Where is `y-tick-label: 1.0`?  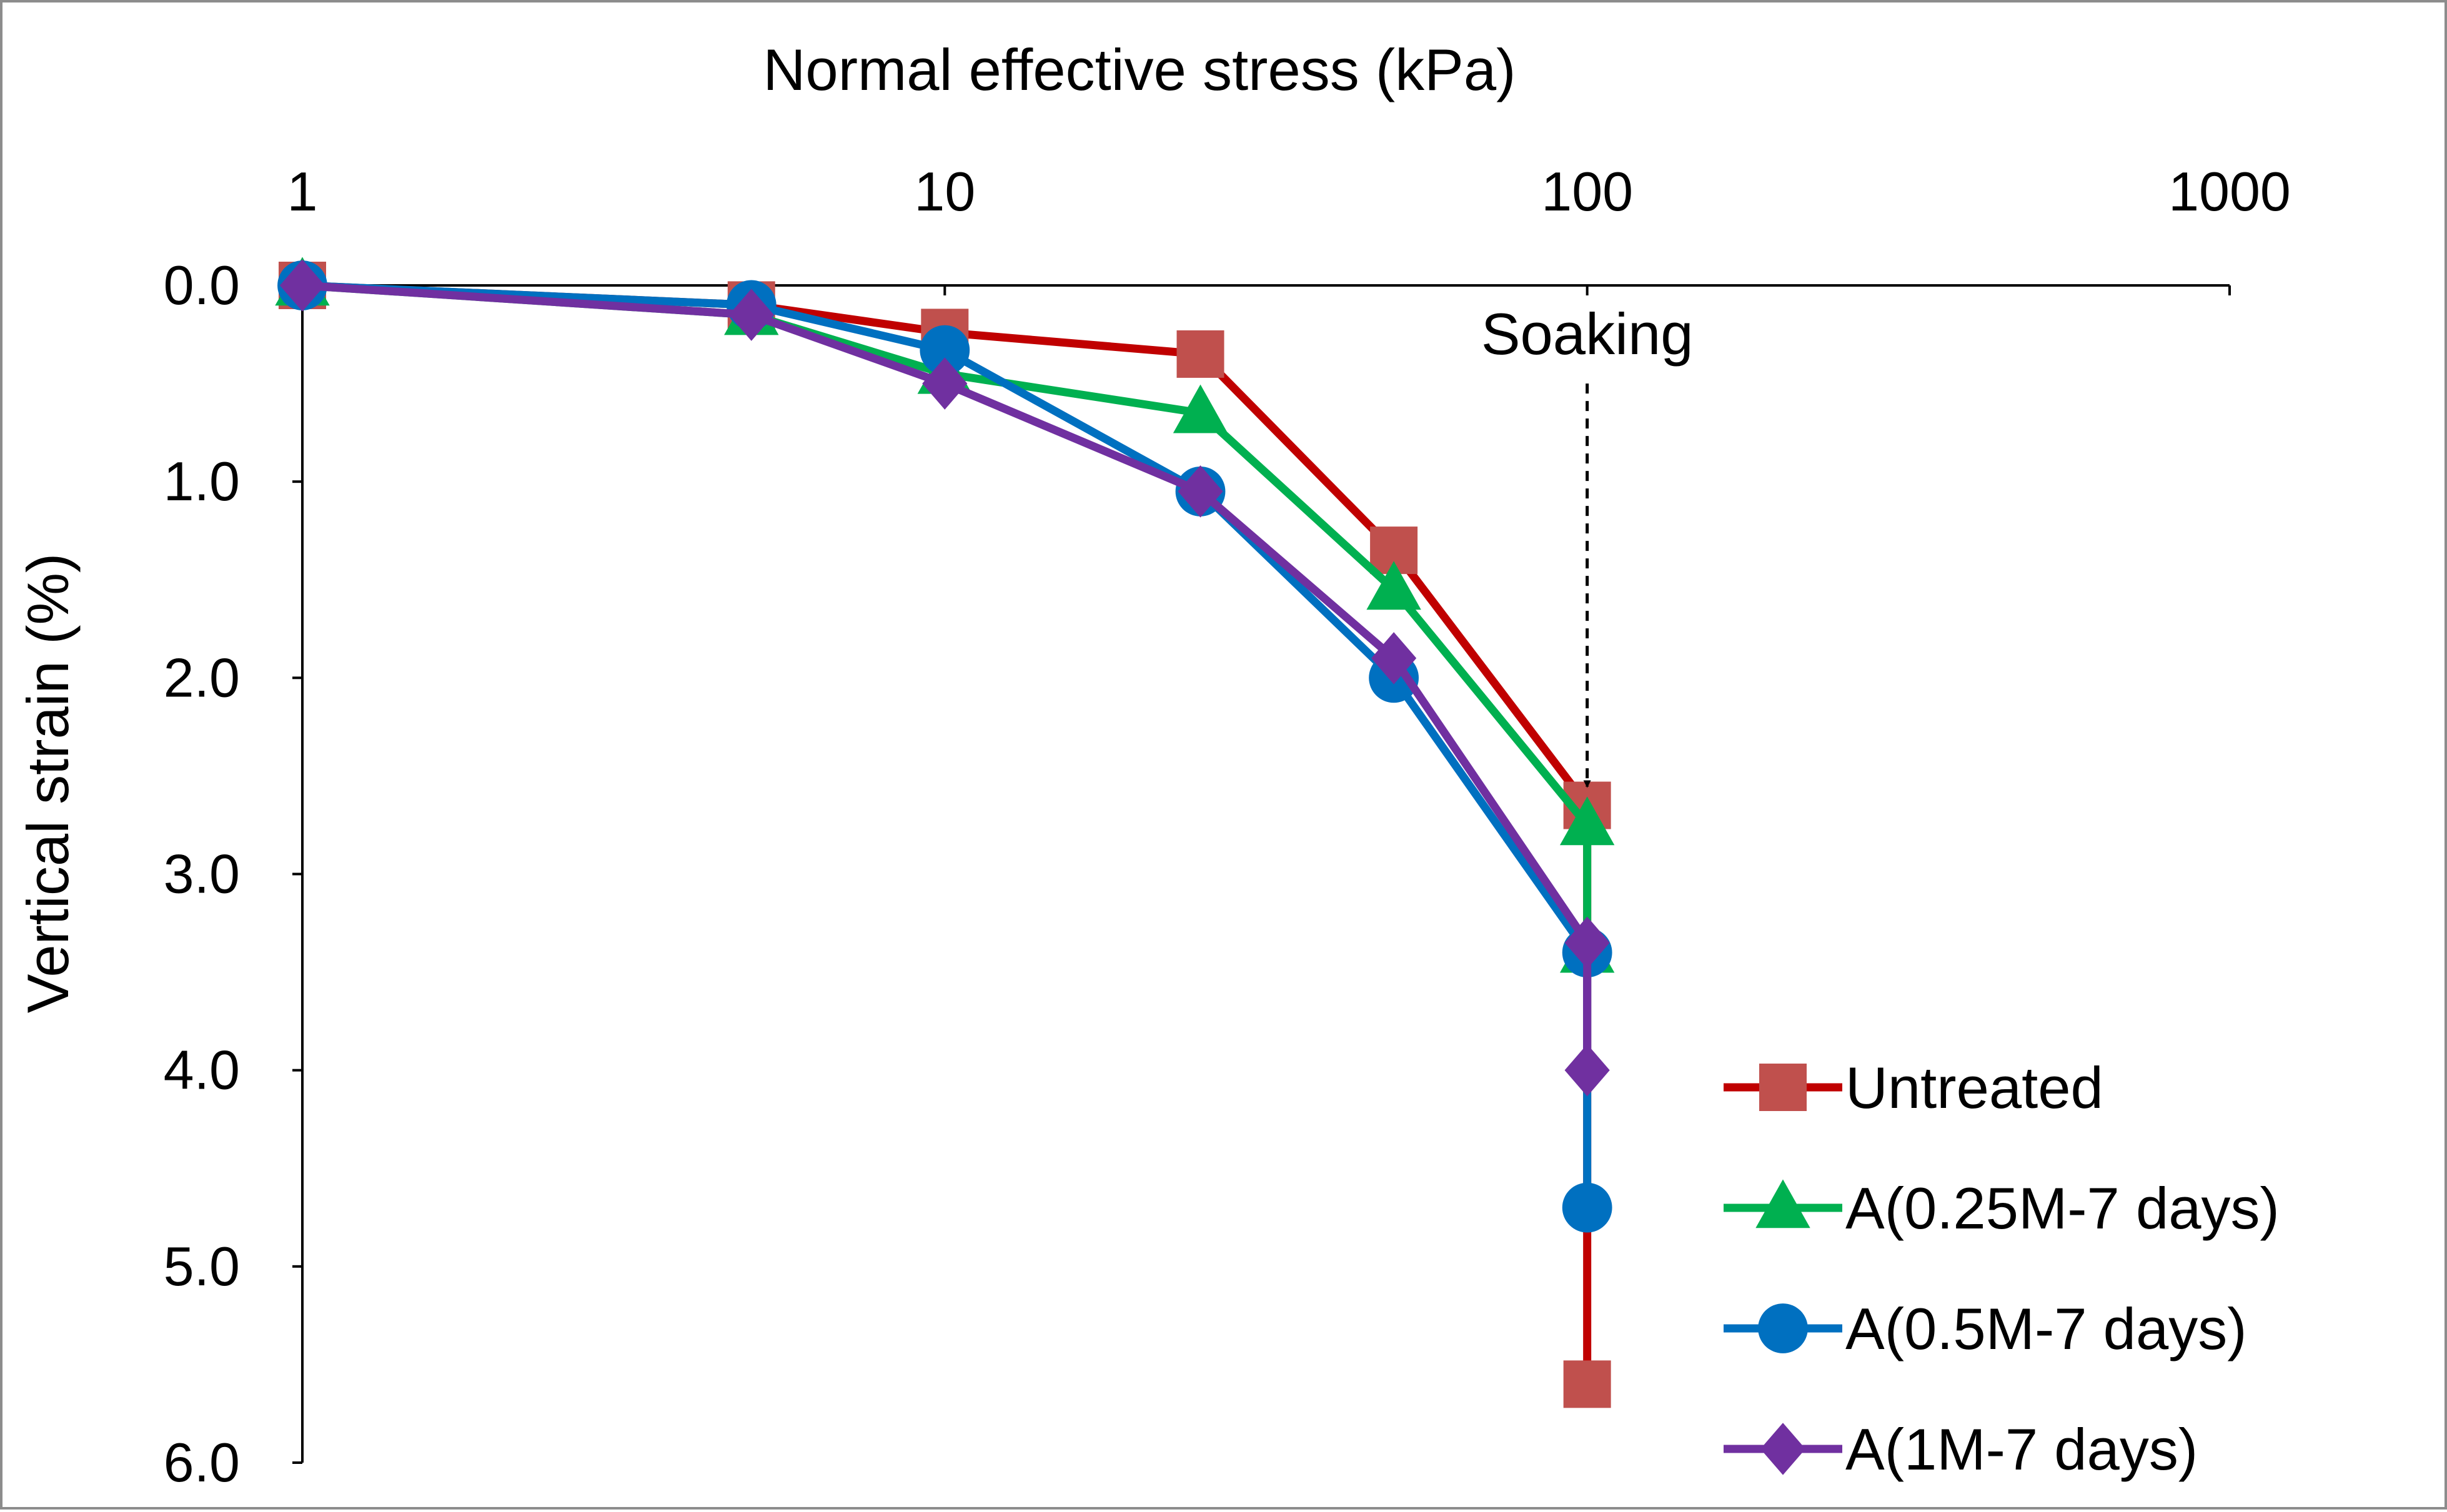 y-tick-label: 1.0 is located at coordinates (202, 481).